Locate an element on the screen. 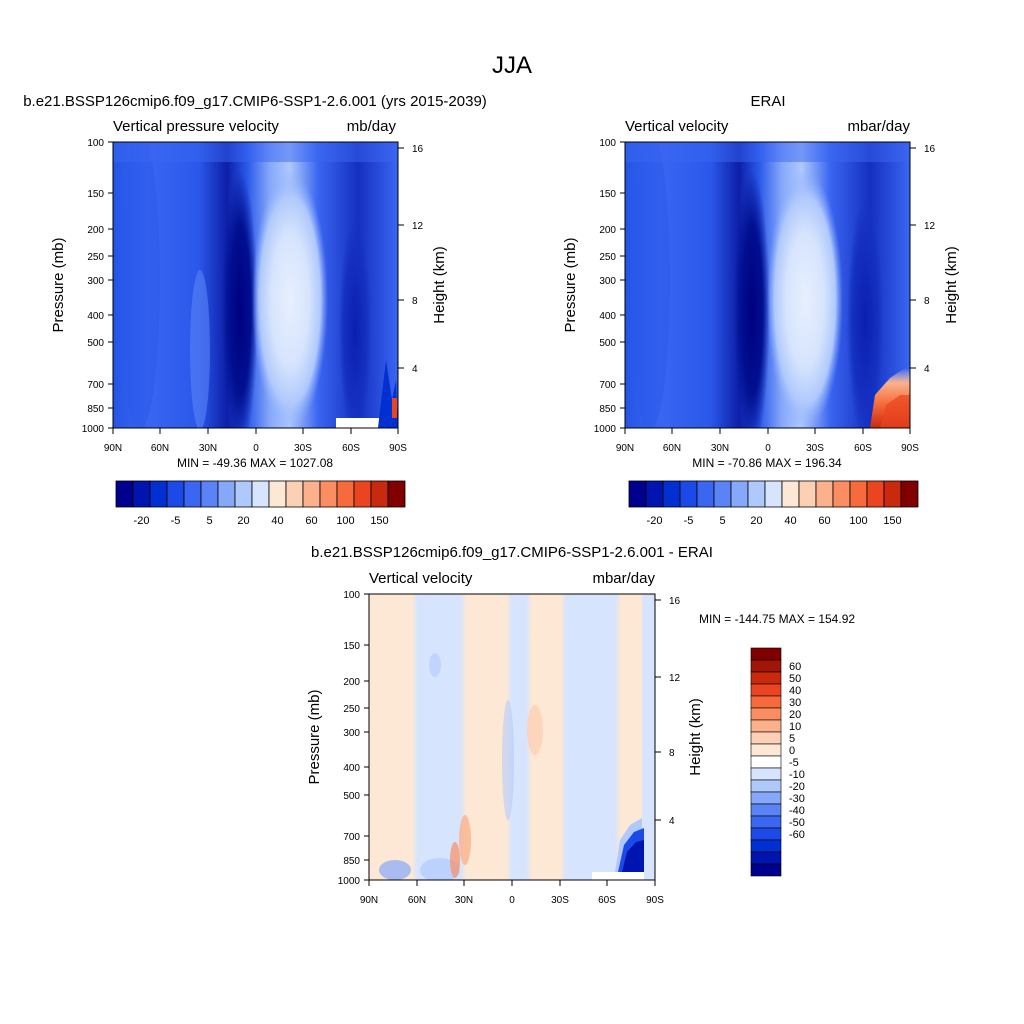  panel-model-colorbar: -20 -5 5 20 40 60 100 150 is located at coordinates (260, 503).